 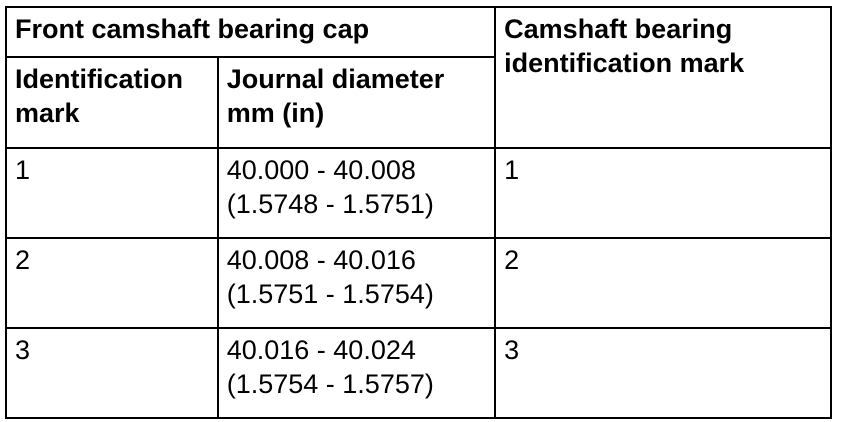 What do you see at coordinates (663, 283) in the screenshot?
I see `bearing-identification-mark-cell: 2` at bounding box center [663, 283].